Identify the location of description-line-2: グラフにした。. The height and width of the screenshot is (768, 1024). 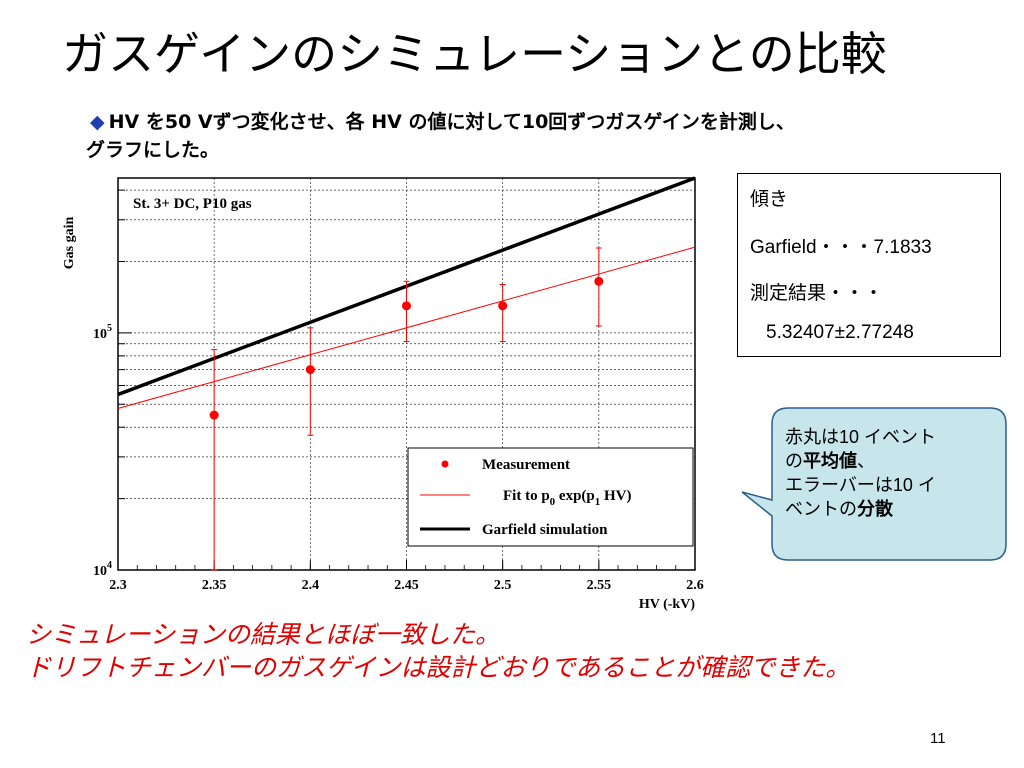
(153, 150).